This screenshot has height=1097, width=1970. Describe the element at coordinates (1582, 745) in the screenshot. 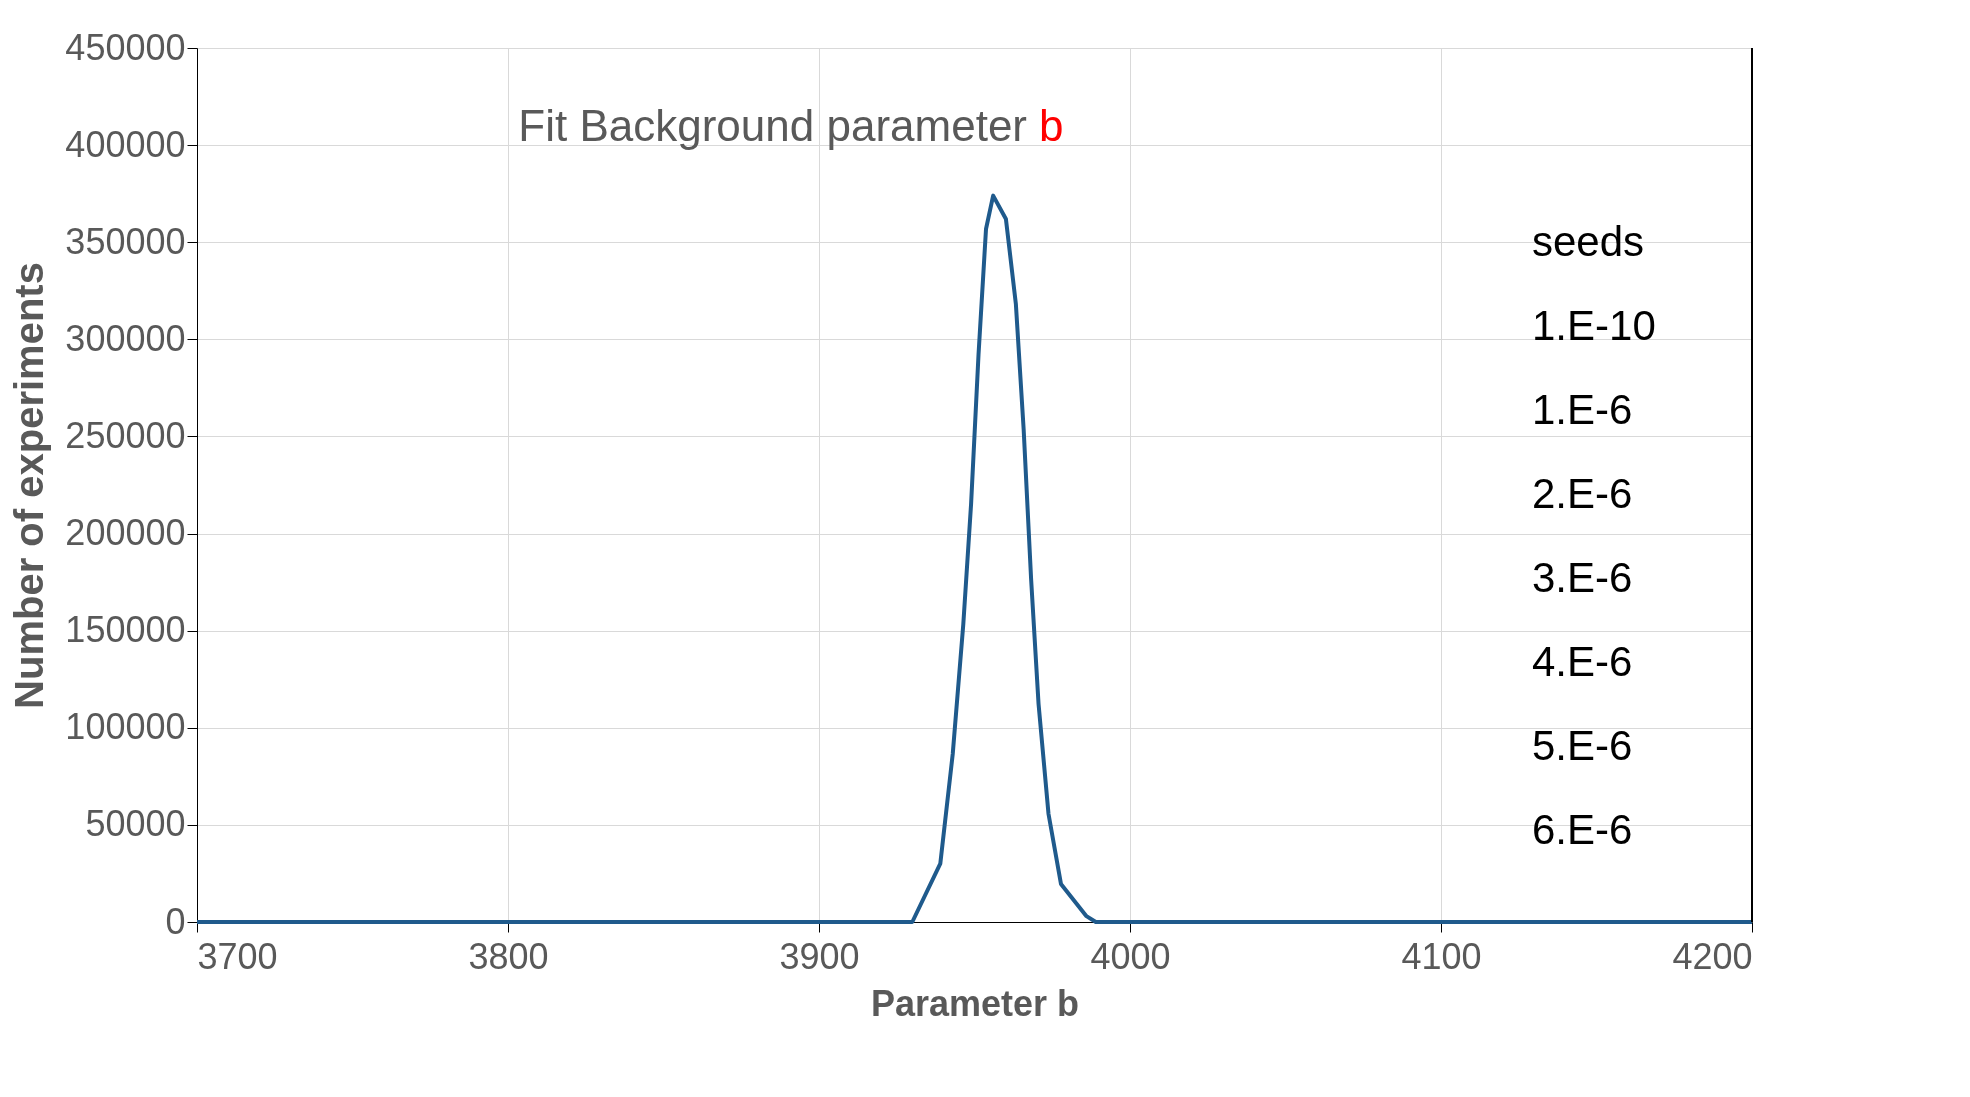

I see `annotation: 5.E-6` at that location.